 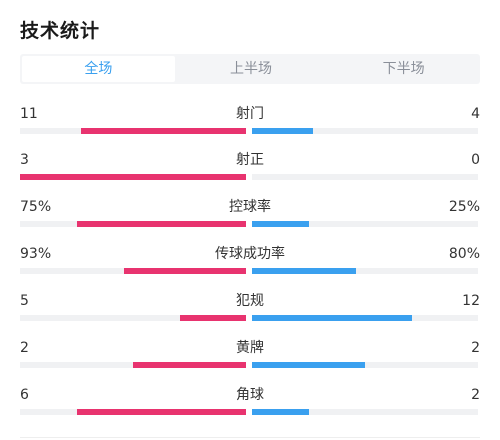 What do you see at coordinates (250, 348) in the screenshot?
I see `stat-label: 黄牌` at bounding box center [250, 348].